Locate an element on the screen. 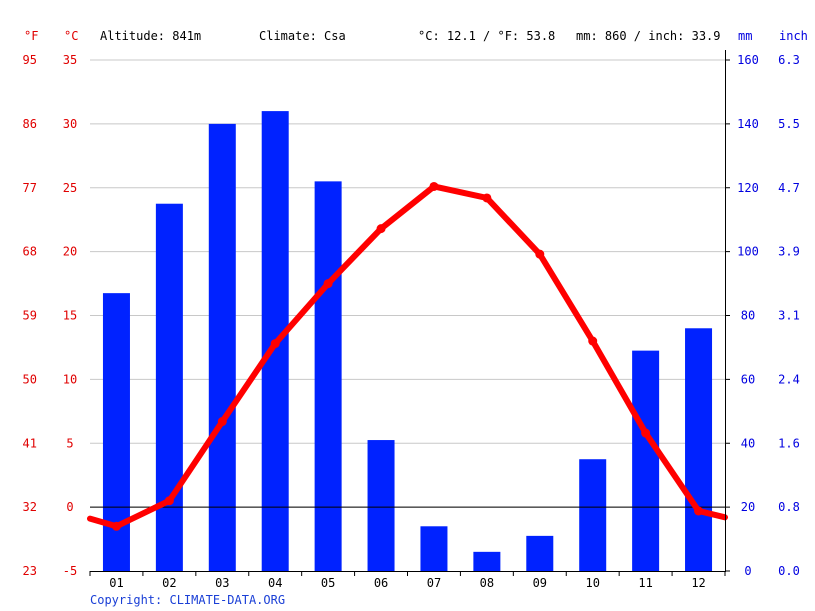 Image resolution: width=815 pixels, height=611 pixels. mm-tick-label: 60 is located at coordinates (748, 379).